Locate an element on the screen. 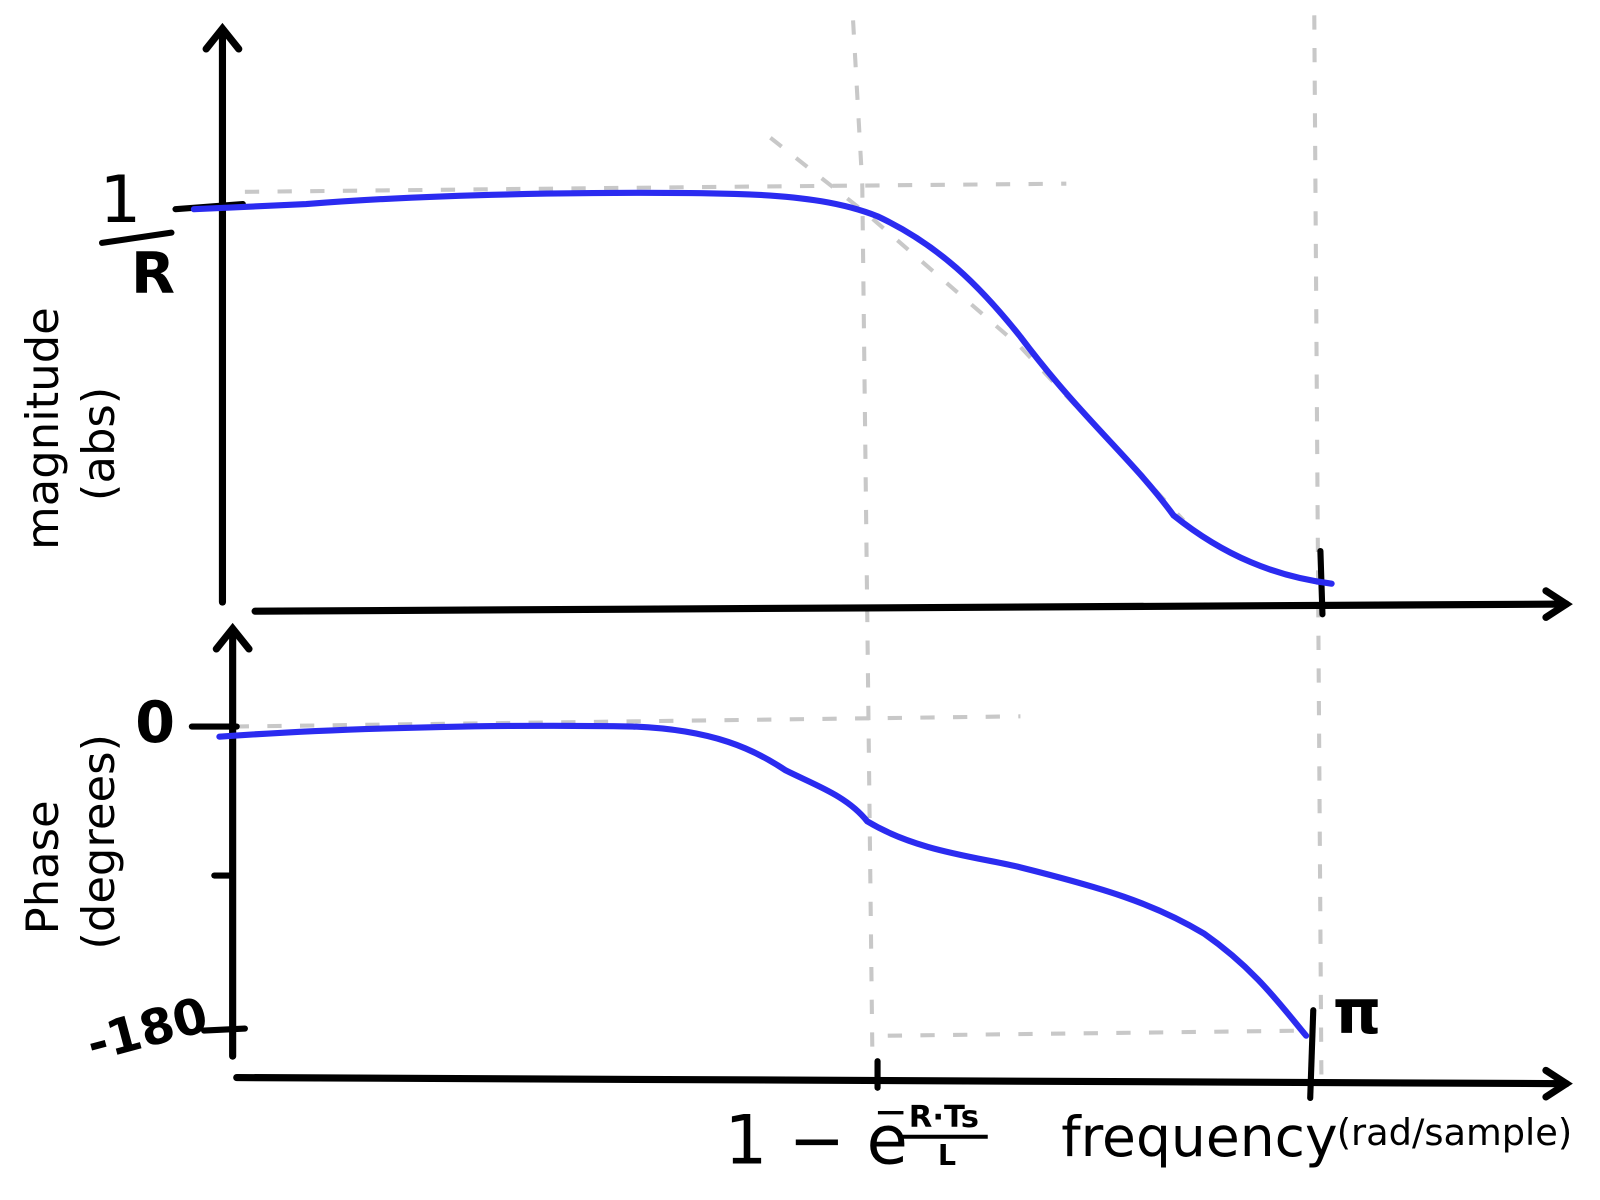 This screenshot has width=1600, height=1200. mag-level-guide is located at coordinates (655, 187).